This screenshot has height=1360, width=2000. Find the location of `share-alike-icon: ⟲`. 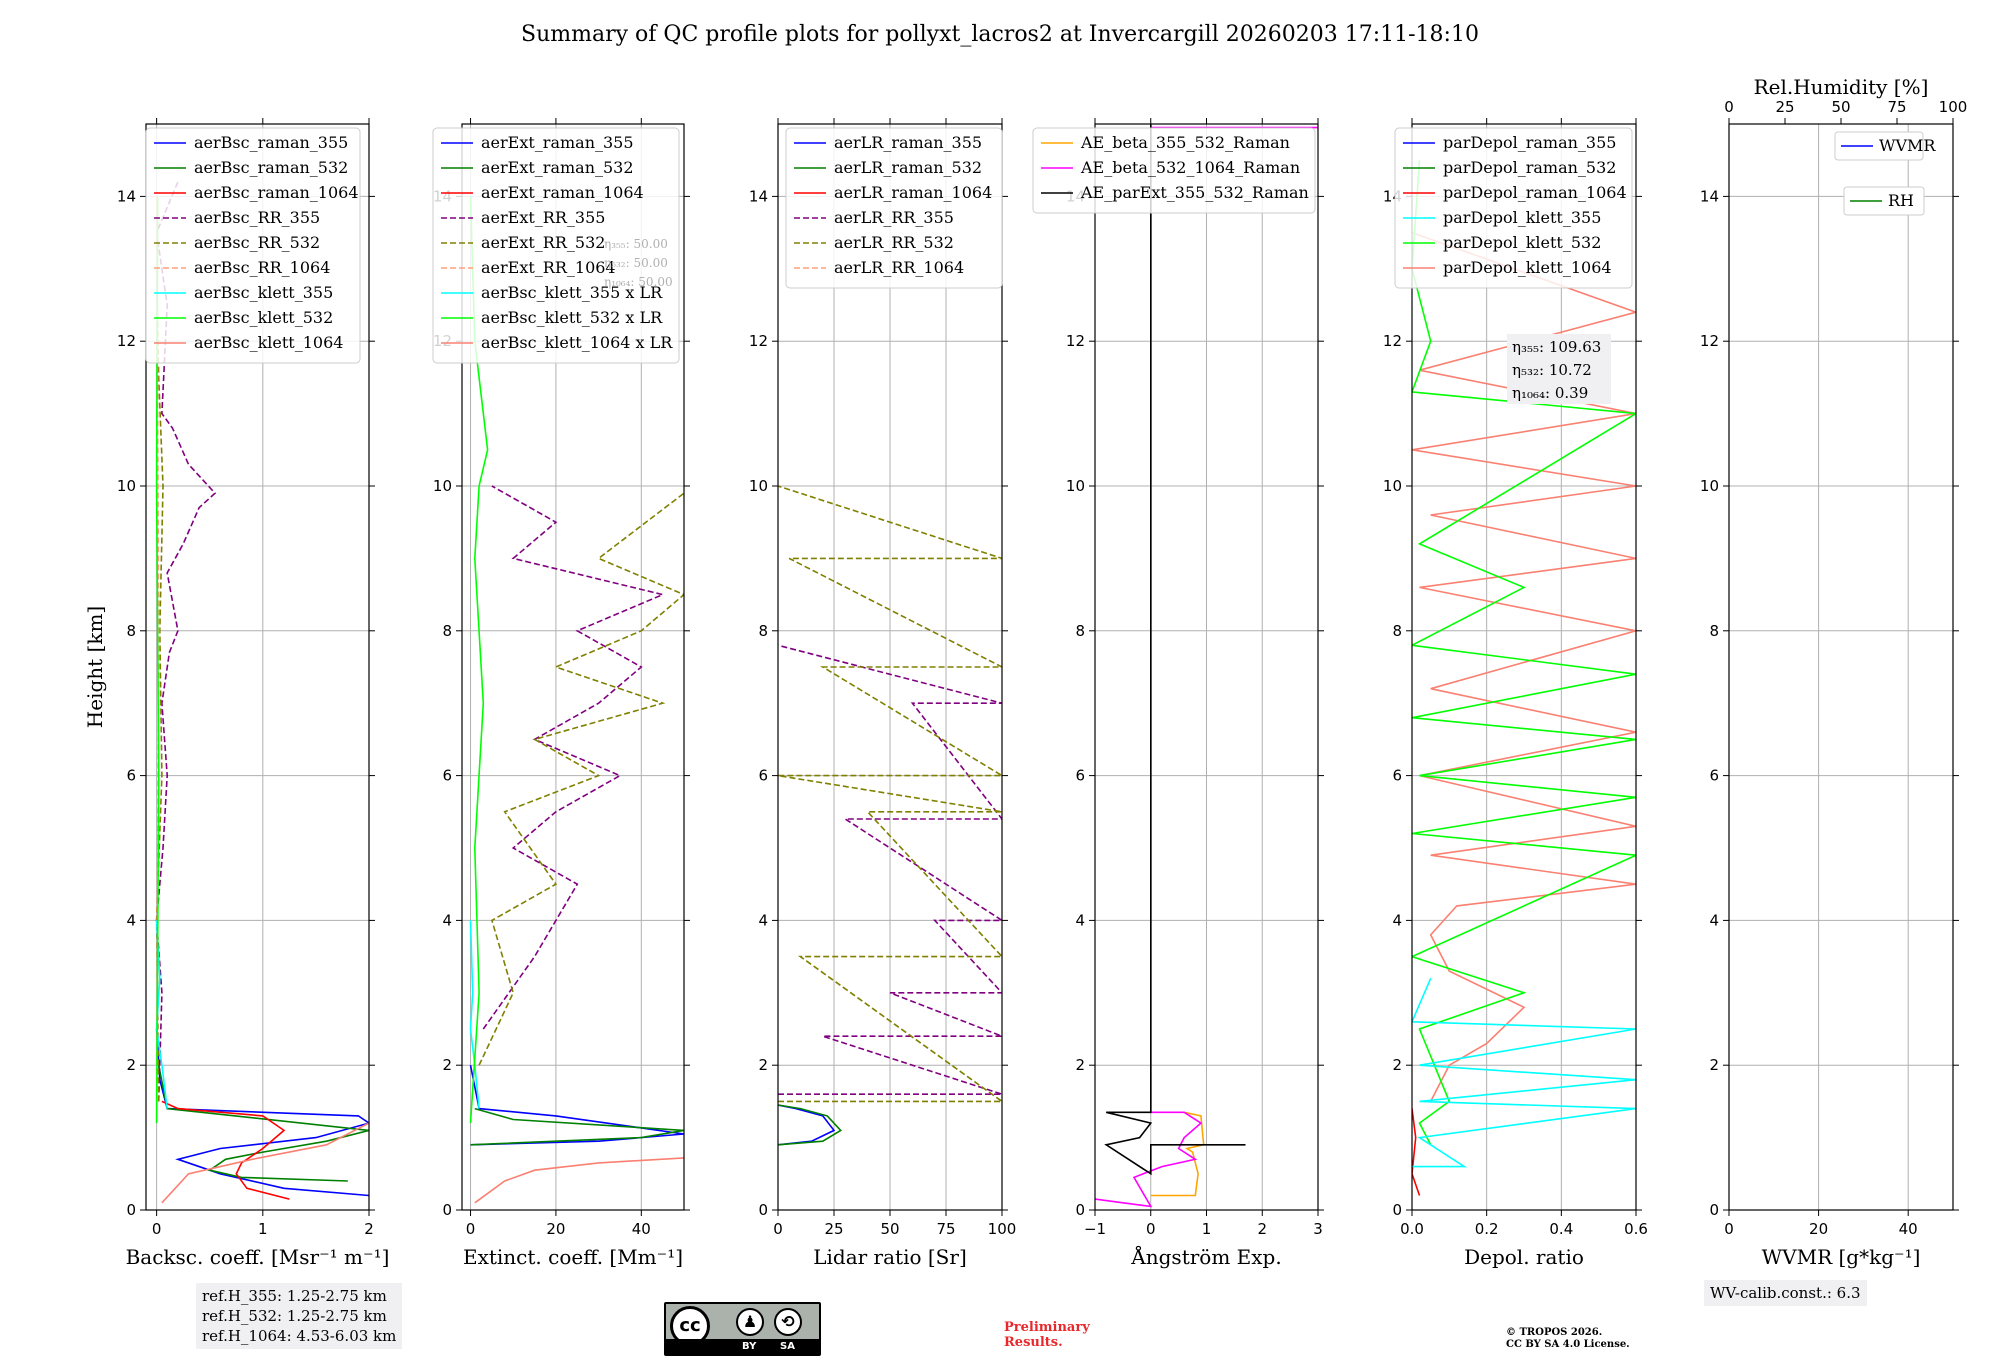

share-alike-icon: ⟲ is located at coordinates (788, 1322).